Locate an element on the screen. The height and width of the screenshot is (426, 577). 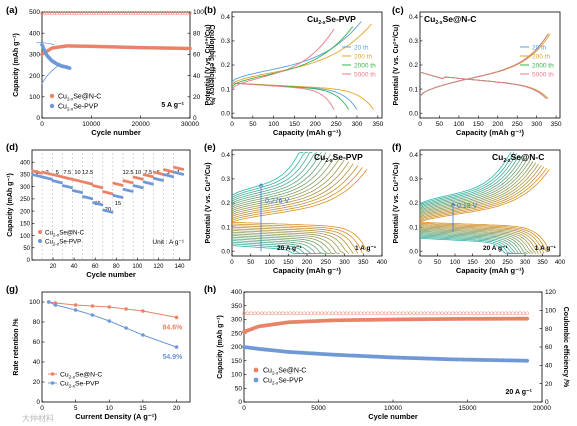
y-axis-label: Potential (V vs. Cu²⁺/Cu) is located at coordinates (396, 202).